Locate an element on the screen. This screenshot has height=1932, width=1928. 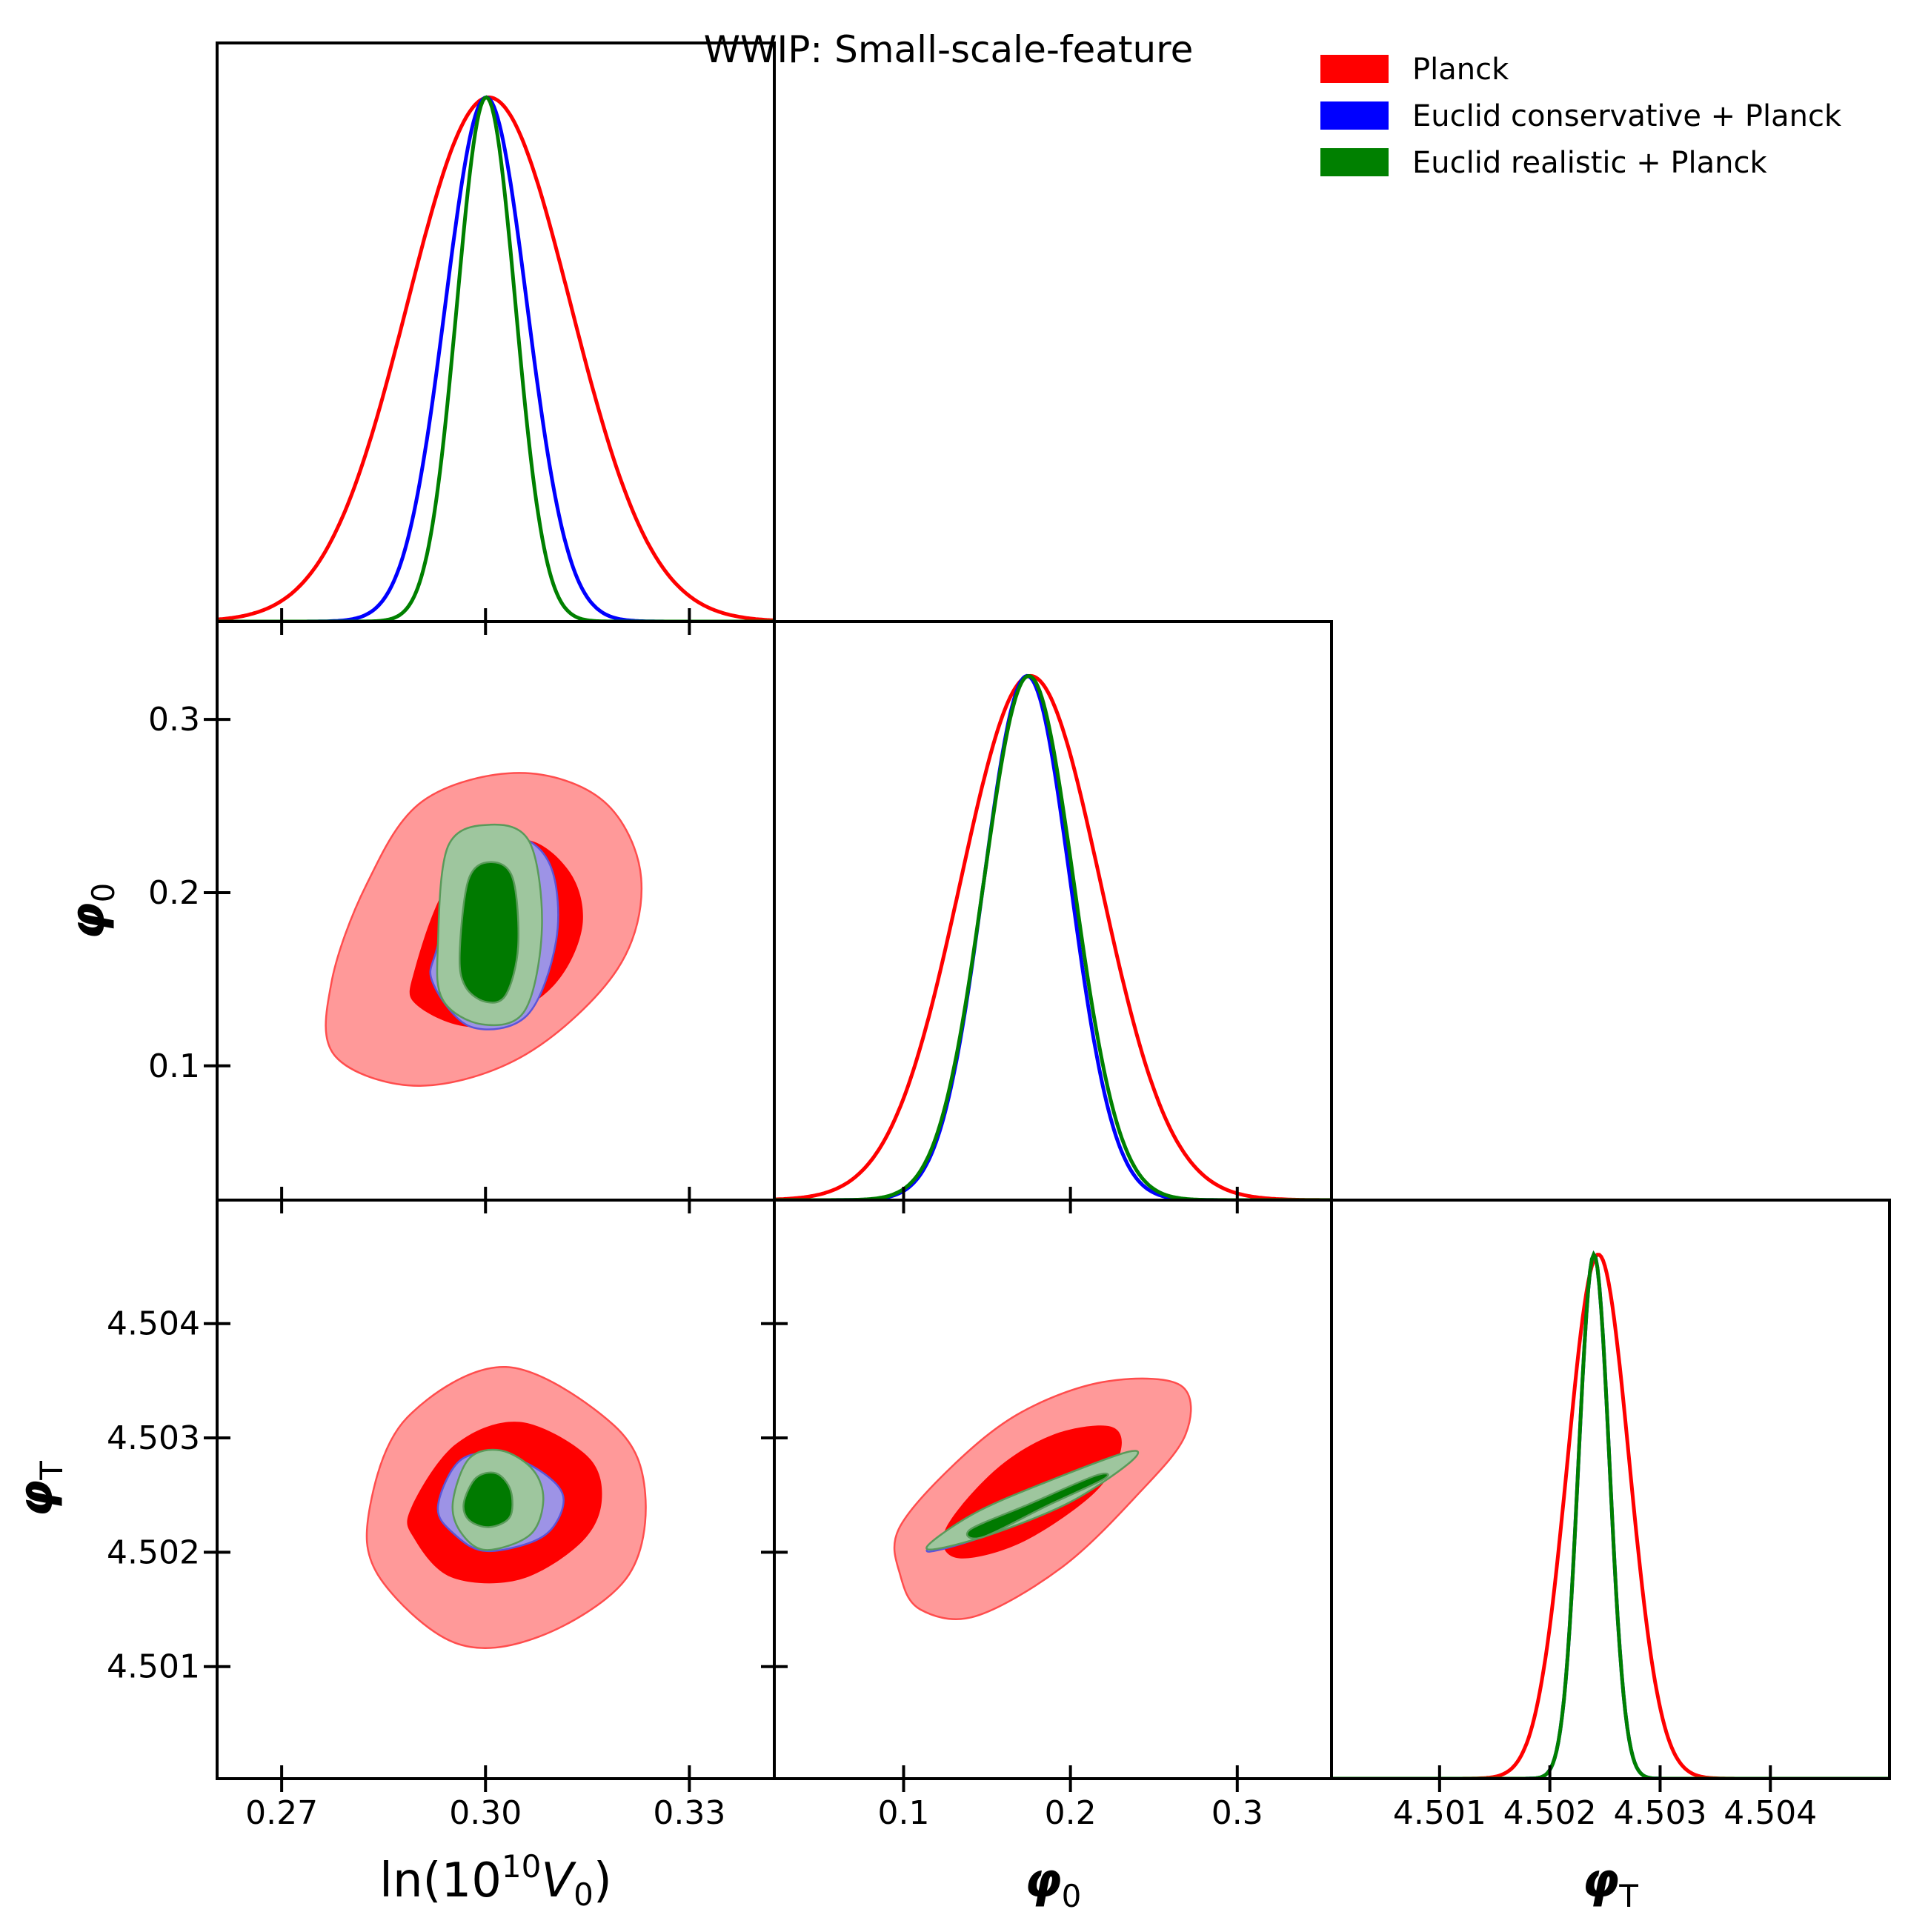
legend-label-euclid-realistic-planck: Euclid realistic + Planck is located at coordinates (1590, 163).